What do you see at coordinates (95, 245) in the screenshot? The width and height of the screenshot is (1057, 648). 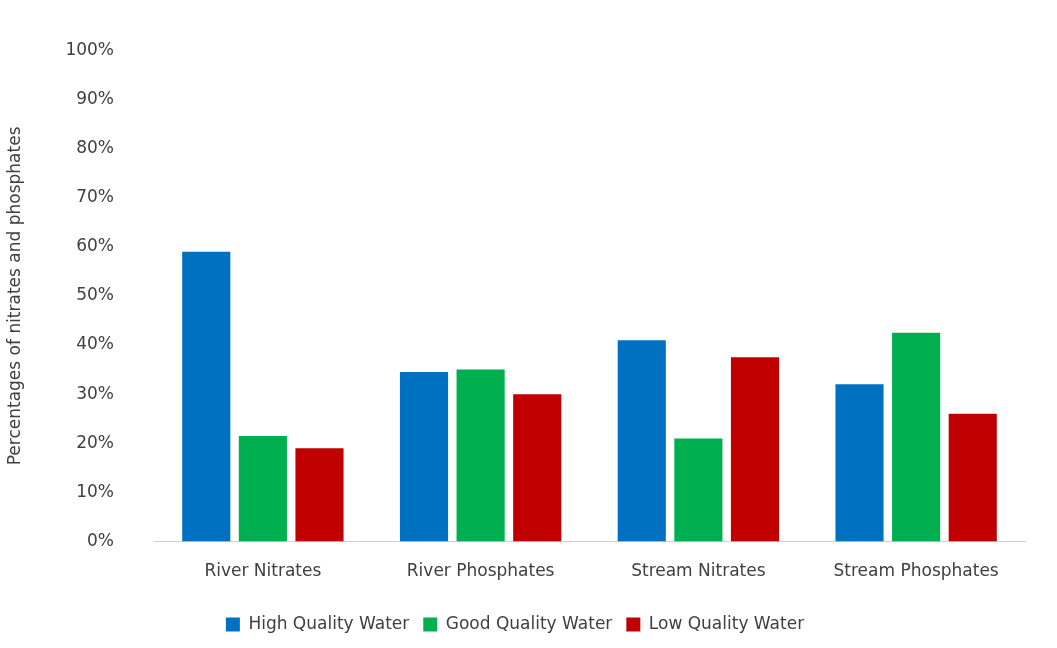 I see `y-tick-label: 60%` at bounding box center [95, 245].